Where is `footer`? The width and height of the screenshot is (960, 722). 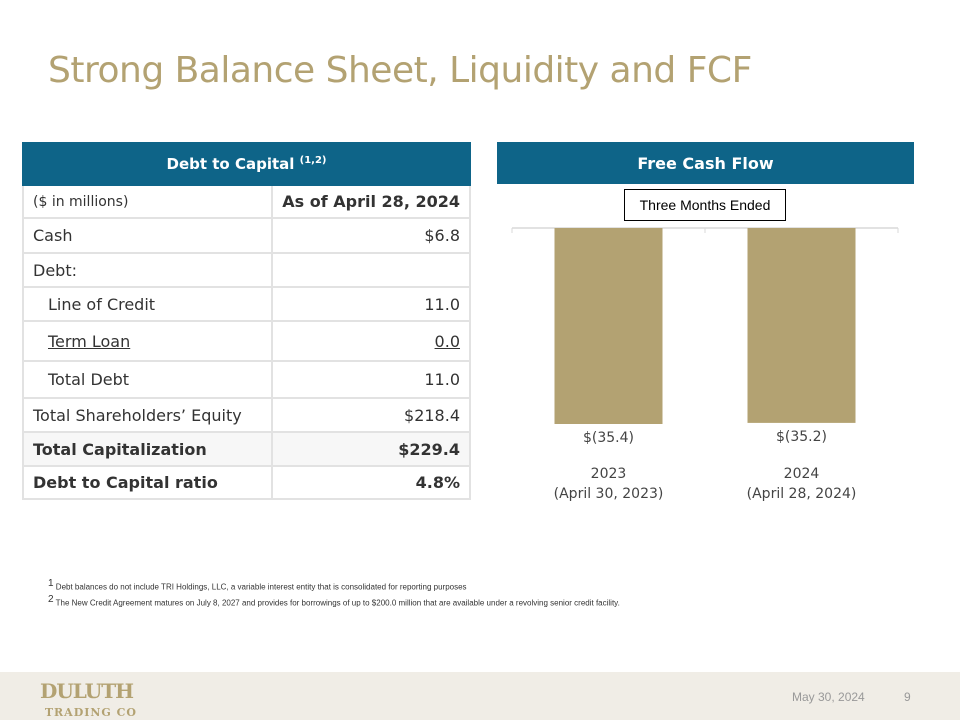
footer is located at coordinates (480, 696).